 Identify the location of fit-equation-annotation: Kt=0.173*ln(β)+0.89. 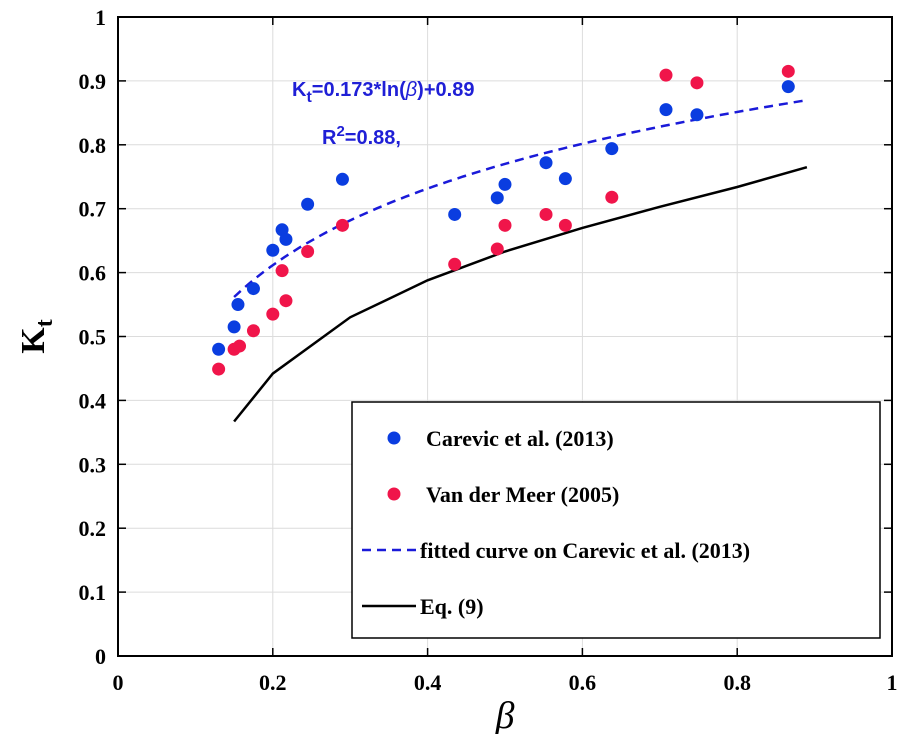
(383, 92).